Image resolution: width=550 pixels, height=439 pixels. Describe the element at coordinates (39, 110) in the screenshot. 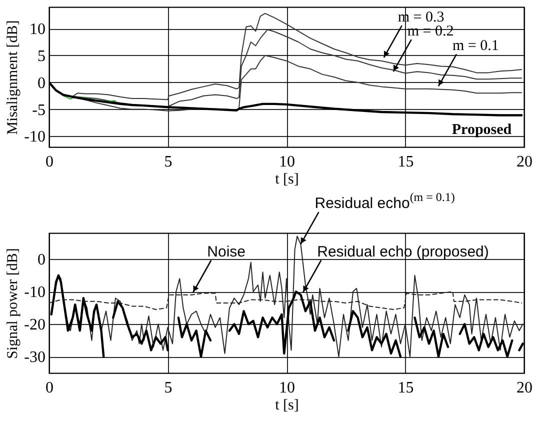

I see `y-tick-label: -5` at that location.